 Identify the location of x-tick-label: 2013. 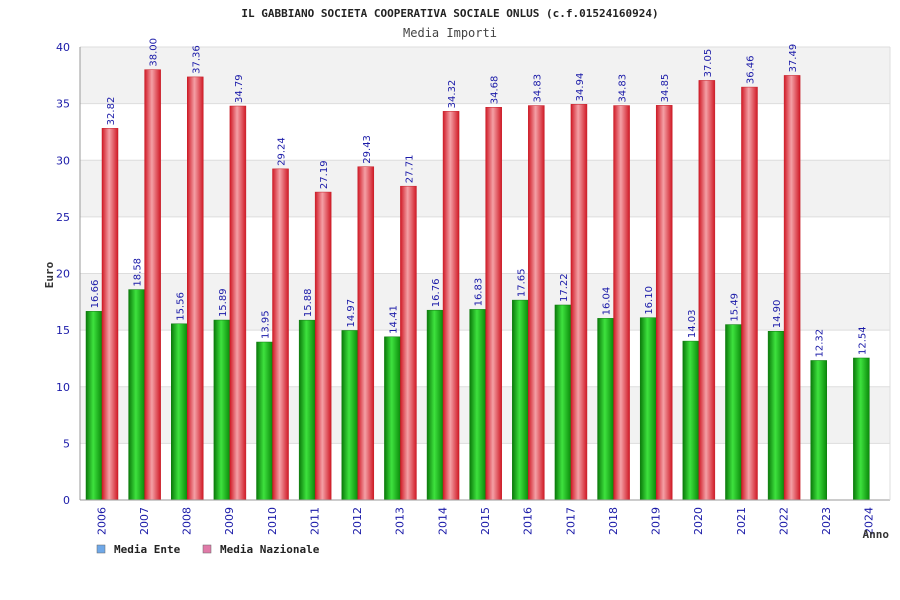
(400, 521).